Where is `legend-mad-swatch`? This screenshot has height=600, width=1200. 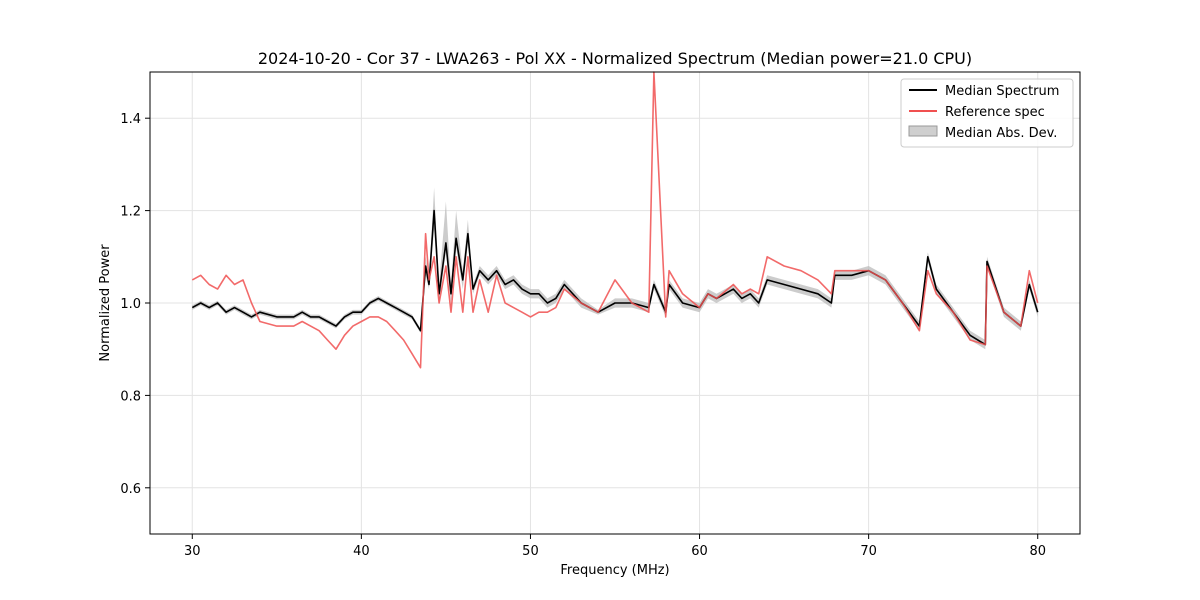 legend-mad-swatch is located at coordinates (923, 131).